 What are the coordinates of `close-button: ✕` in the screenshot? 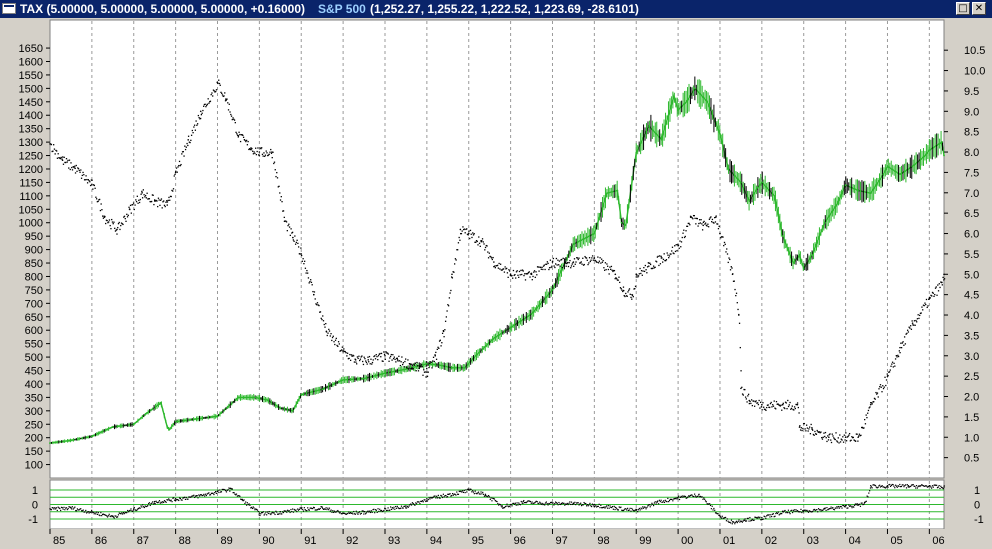 It's located at (979, 8).